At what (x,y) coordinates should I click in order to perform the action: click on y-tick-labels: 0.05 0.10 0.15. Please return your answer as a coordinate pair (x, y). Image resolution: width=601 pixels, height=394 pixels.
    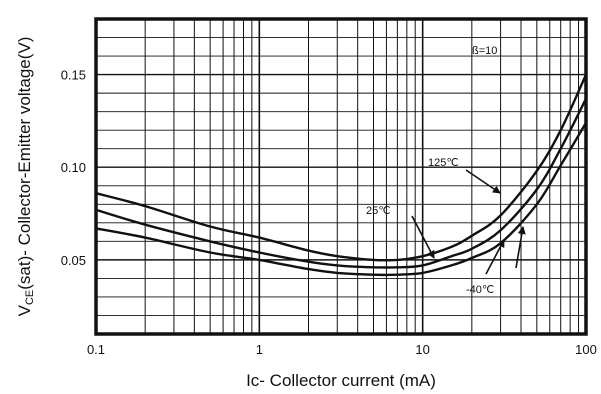
    Looking at the image, I should click on (73, 168).